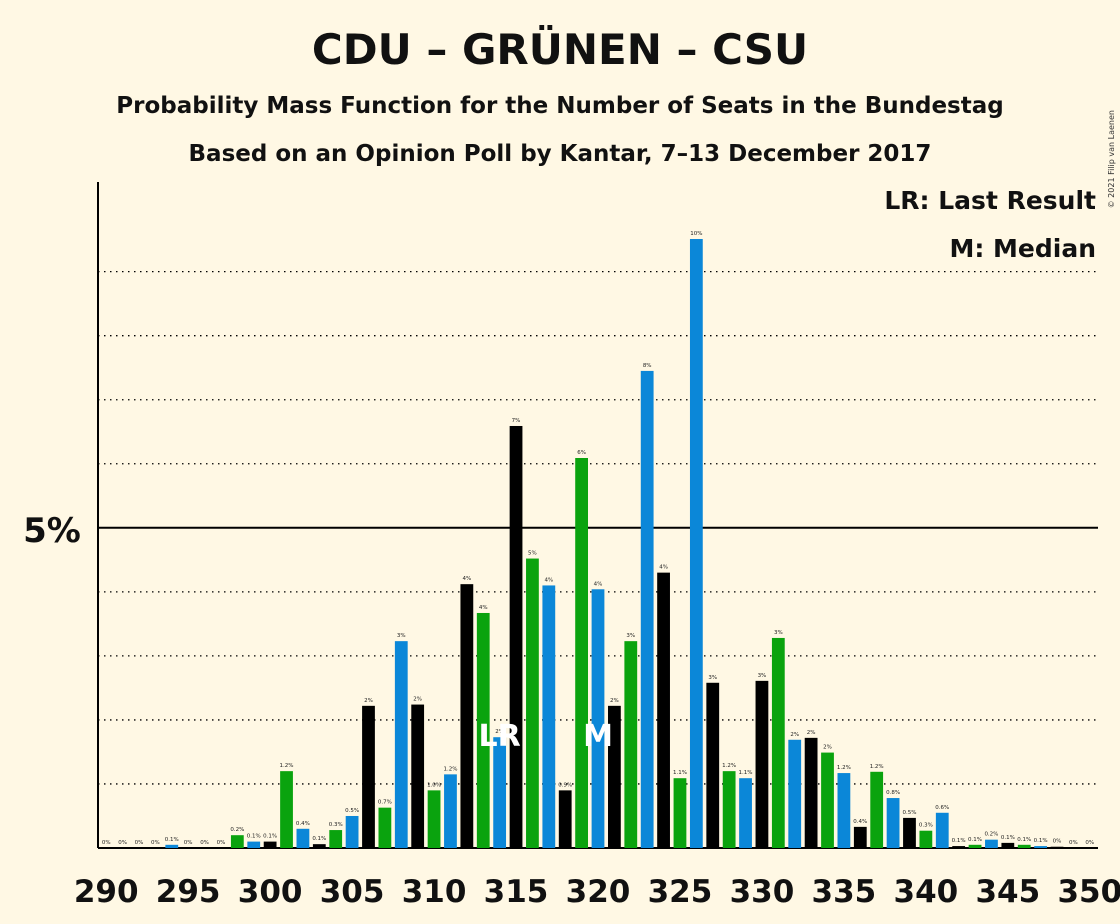 The height and width of the screenshot is (924, 1120). What do you see at coordinates (1041, 841) in the screenshot?
I see `bar-label-347: 0.1%` at bounding box center [1041, 841].